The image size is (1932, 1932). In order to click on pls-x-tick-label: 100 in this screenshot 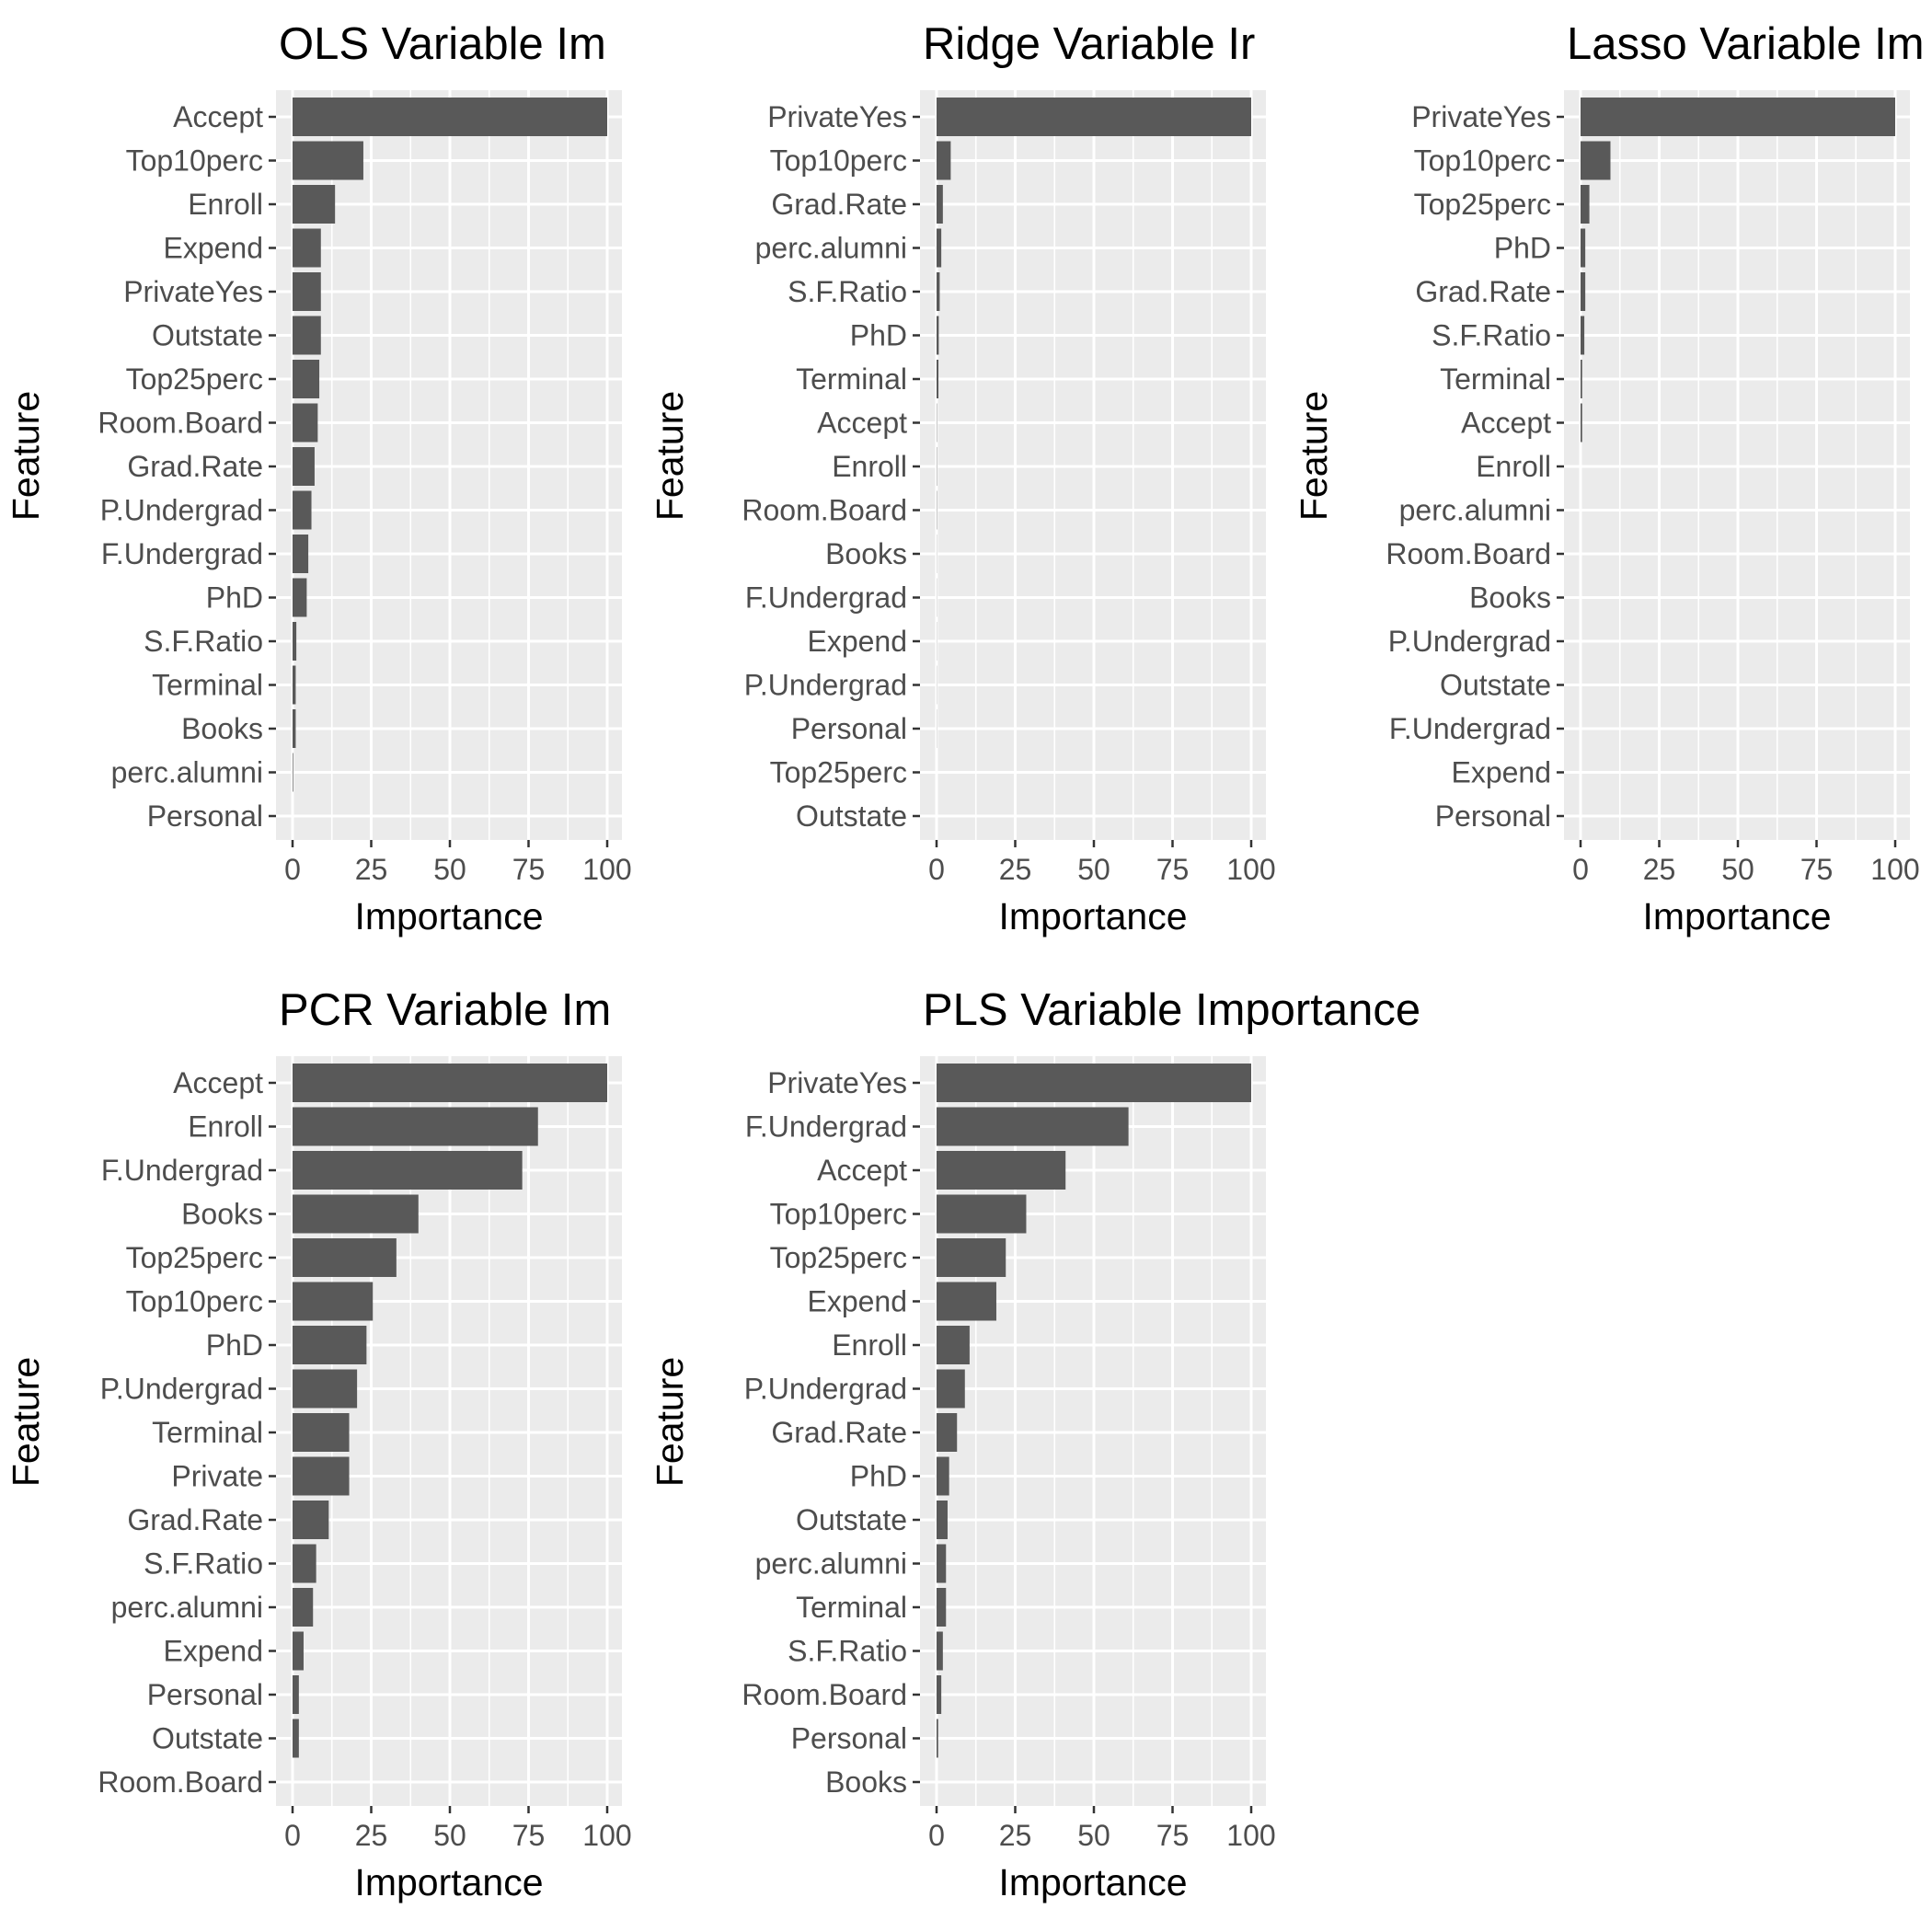, I will do `click(1250, 1835)`.